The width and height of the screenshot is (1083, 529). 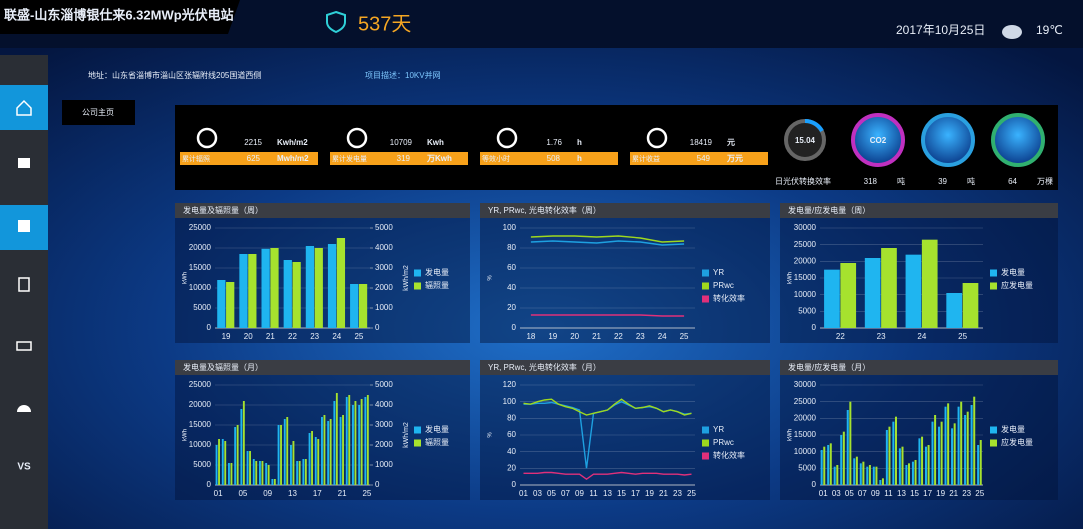 I want to click on kpi-value: 18419, so click(x=701, y=142).